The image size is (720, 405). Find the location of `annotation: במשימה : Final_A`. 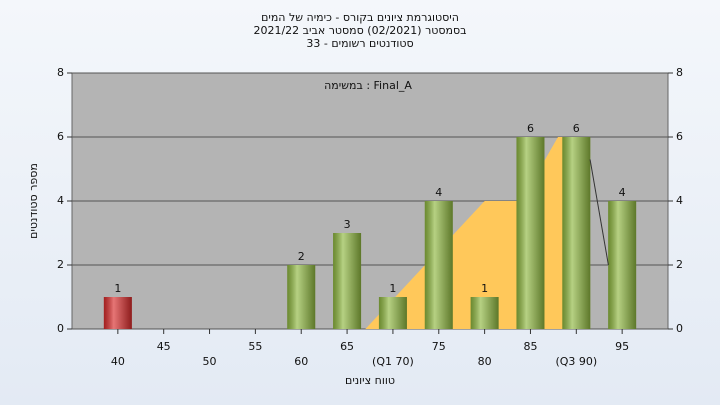

annotation: במשימה : Final_A is located at coordinates (368, 85).